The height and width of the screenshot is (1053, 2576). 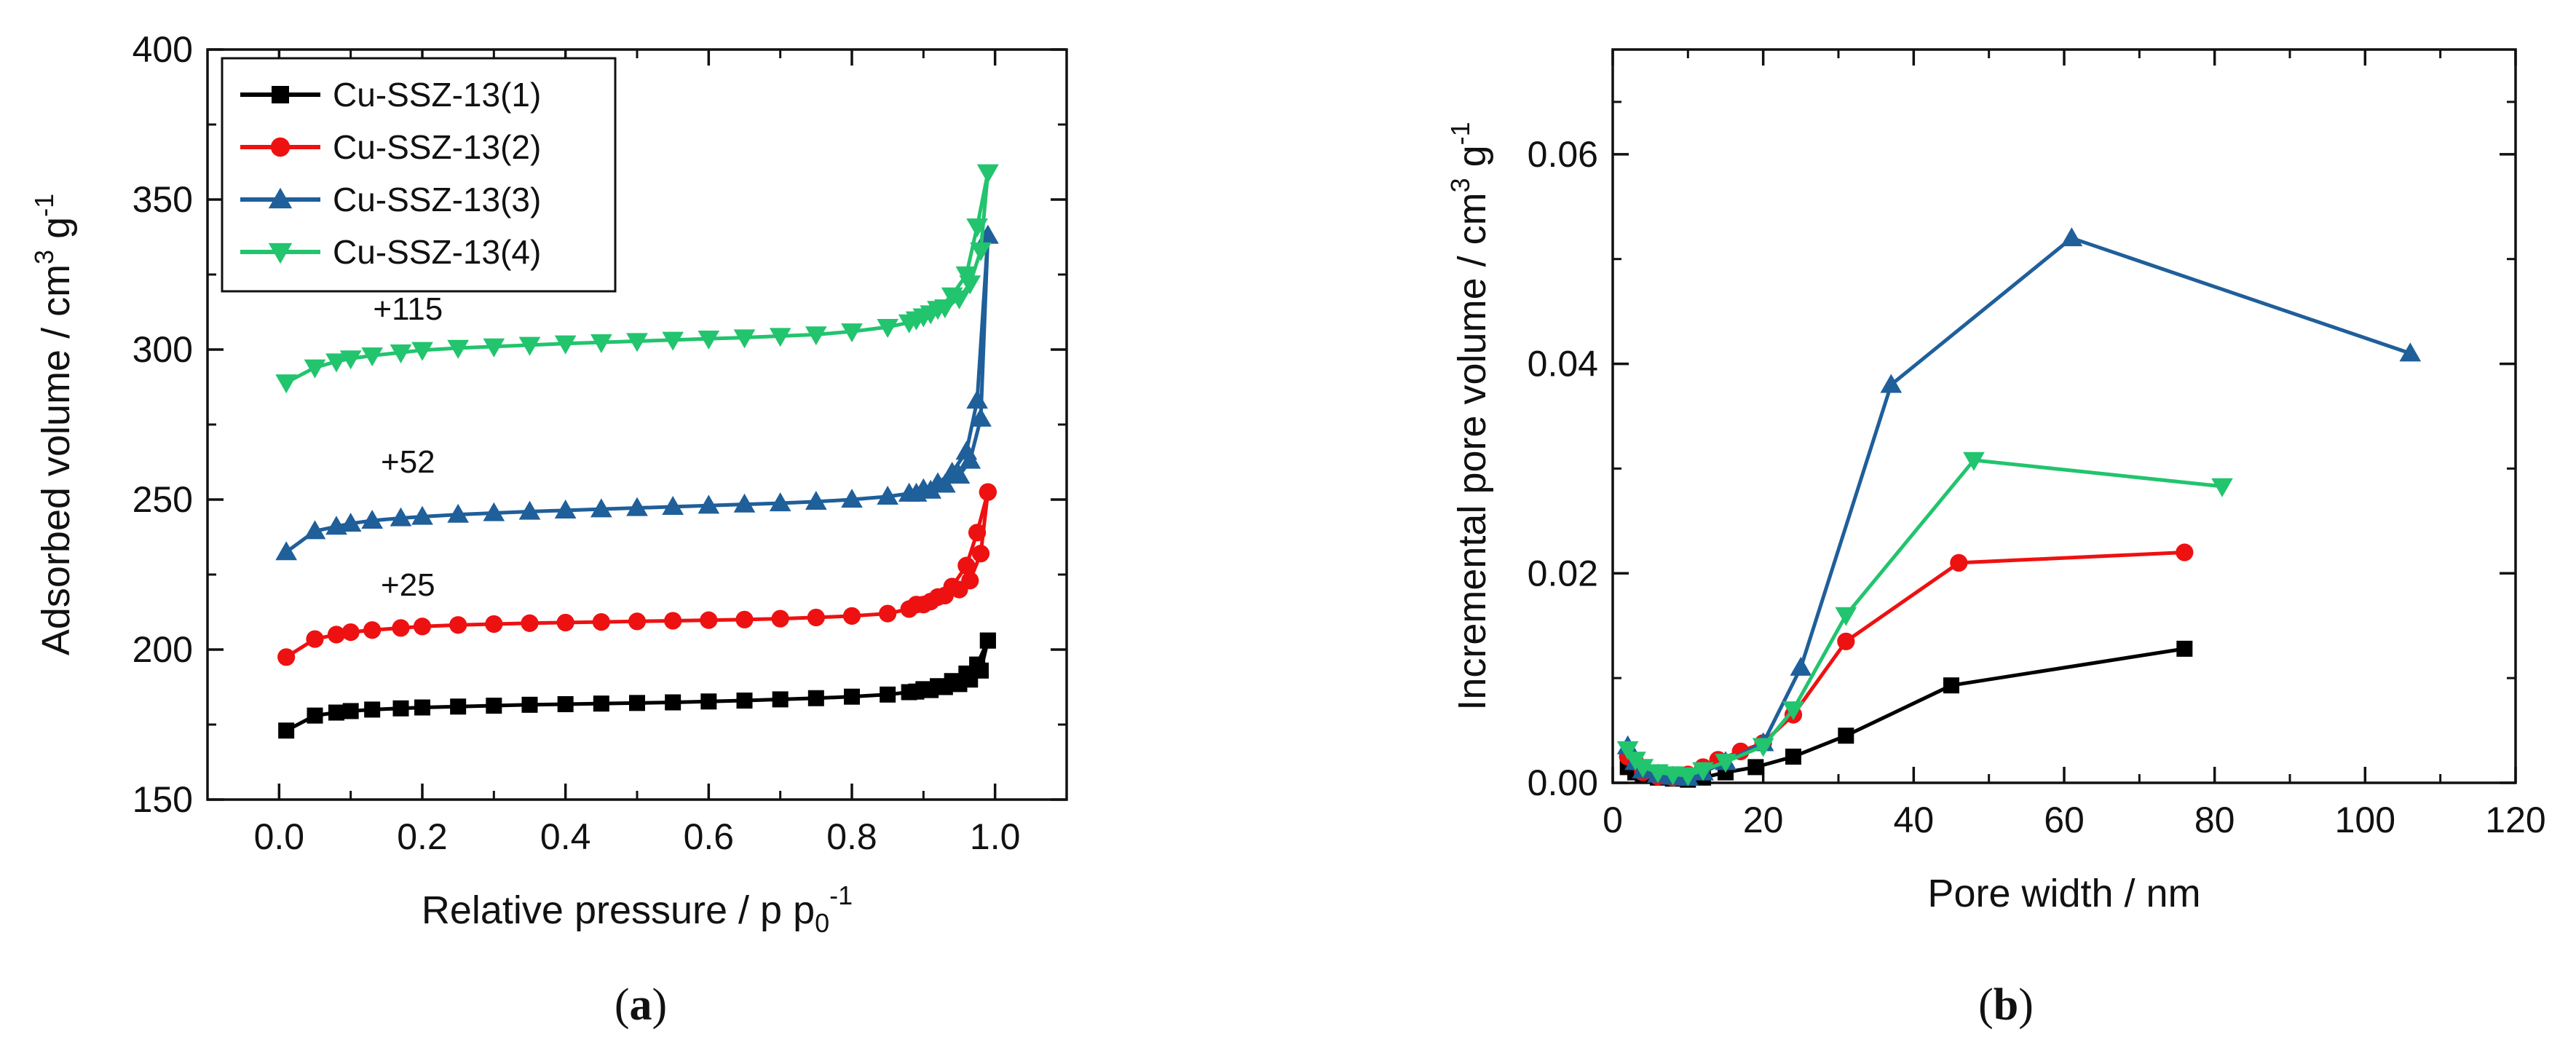 I want to click on series-Cu-SSZ-13(4), so click(x=637, y=279).